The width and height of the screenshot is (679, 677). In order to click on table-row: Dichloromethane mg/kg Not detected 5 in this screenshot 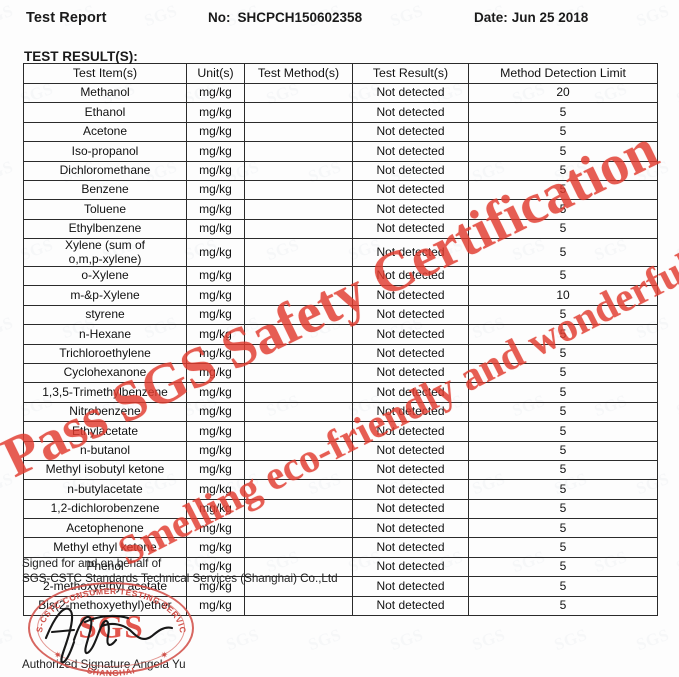, I will do `click(340, 170)`.